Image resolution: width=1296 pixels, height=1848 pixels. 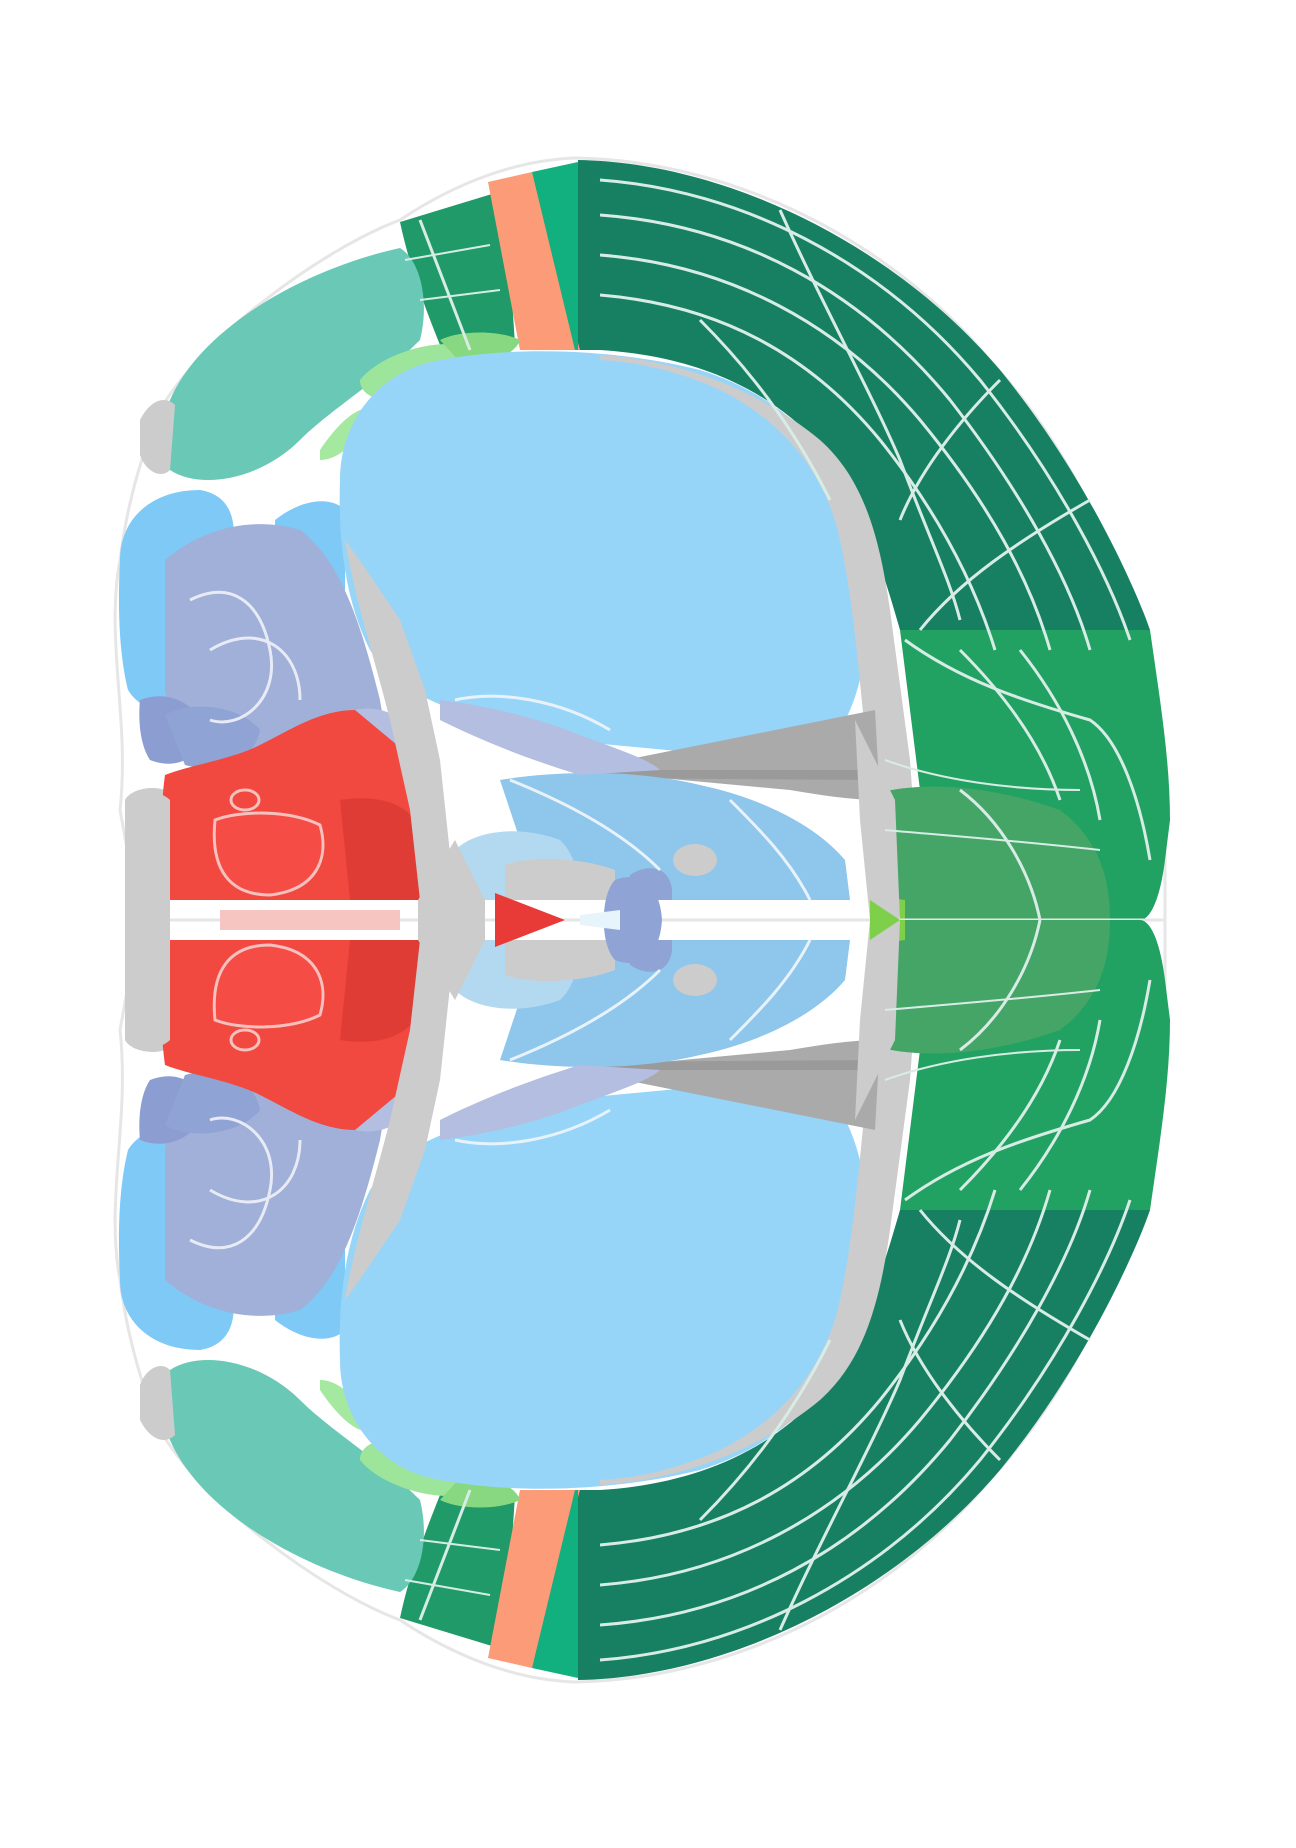 I want to click on midline-purple, so click(x=632, y=920).